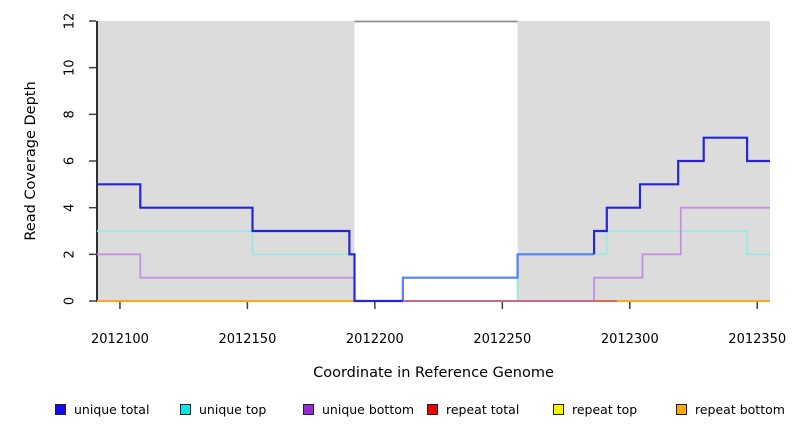 The height and width of the screenshot is (432, 792). I want to click on legend-item-repeat-bottom: repeat bottom, so click(730, 409).